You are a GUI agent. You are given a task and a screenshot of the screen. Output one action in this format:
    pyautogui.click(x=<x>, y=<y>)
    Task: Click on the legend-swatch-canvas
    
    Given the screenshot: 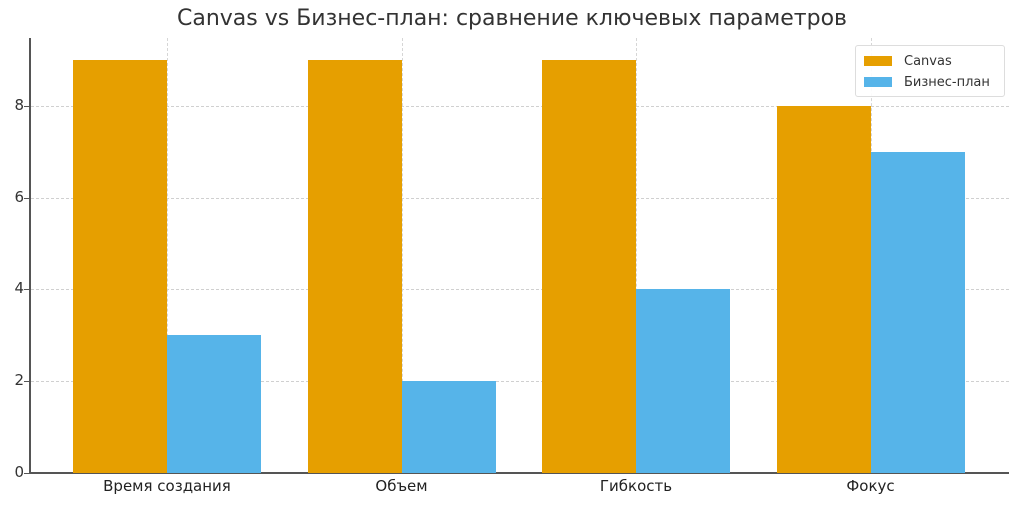 What is the action you would take?
    pyautogui.click(x=878, y=61)
    